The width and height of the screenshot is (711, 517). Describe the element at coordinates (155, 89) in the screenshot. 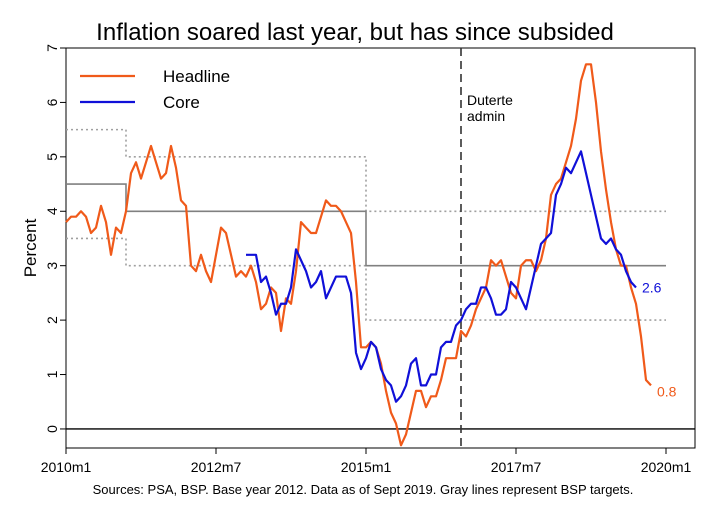

I see `legend: Headline Core` at that location.